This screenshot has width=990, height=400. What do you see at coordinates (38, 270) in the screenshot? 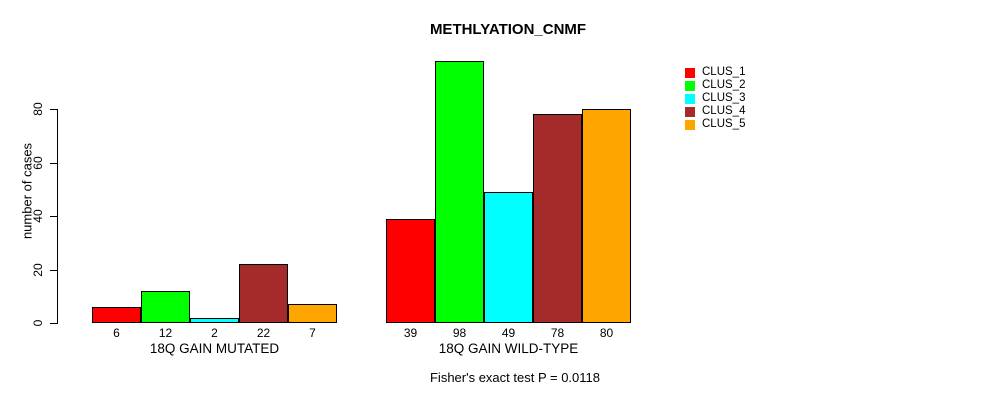
I see `y-axis-tick-label: 20` at bounding box center [38, 270].